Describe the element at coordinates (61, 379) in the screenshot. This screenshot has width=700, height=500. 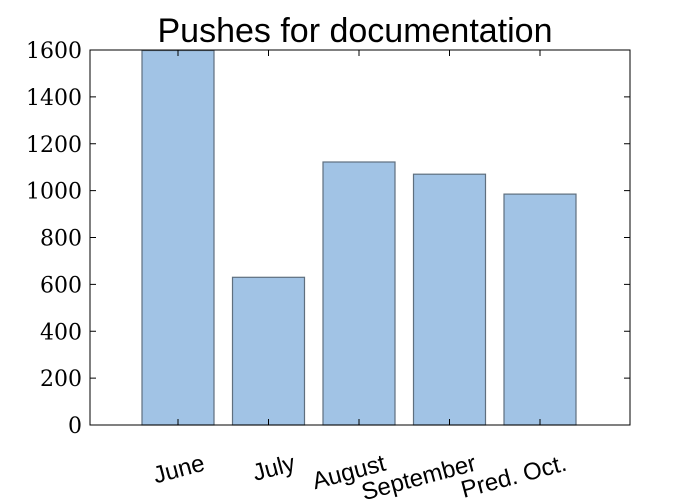
I see `y-tick-label: 200` at that location.